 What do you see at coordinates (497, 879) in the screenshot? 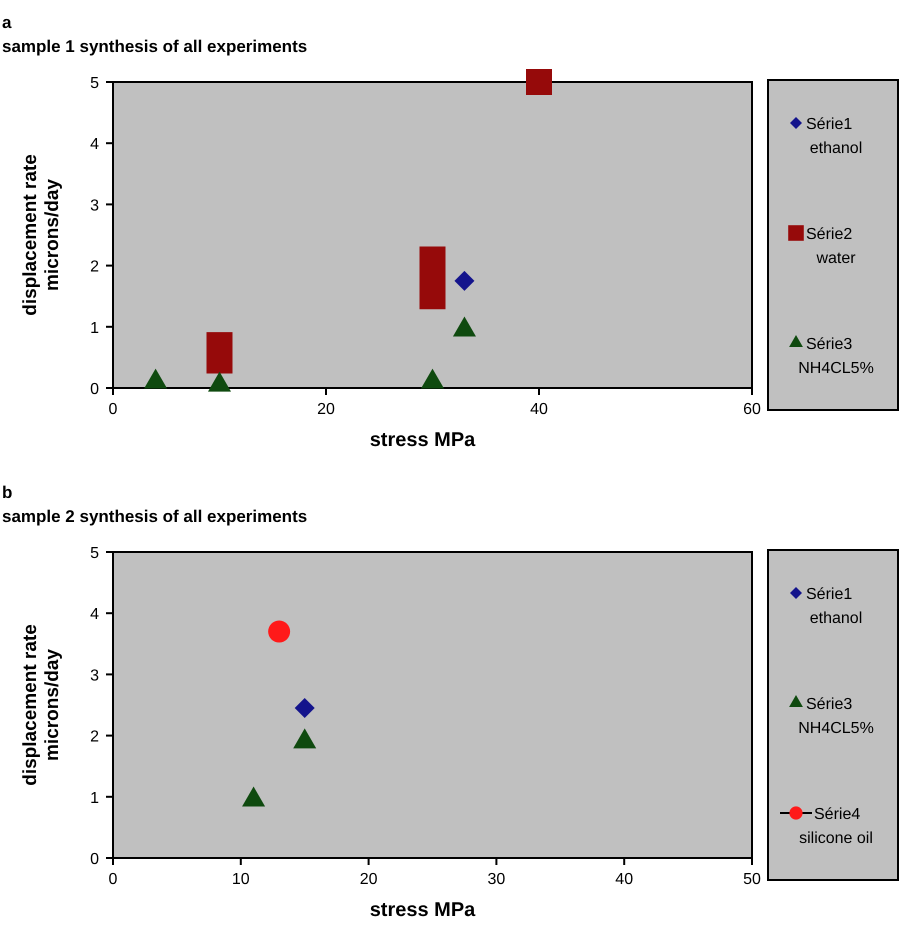
I see `x-tick-label: 30` at bounding box center [497, 879].